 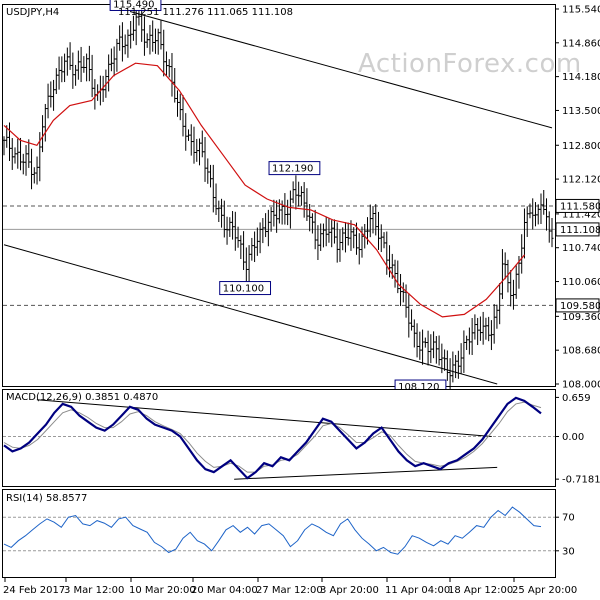 I want to click on price-y-tick-label: 115.540, so click(x=581, y=9).